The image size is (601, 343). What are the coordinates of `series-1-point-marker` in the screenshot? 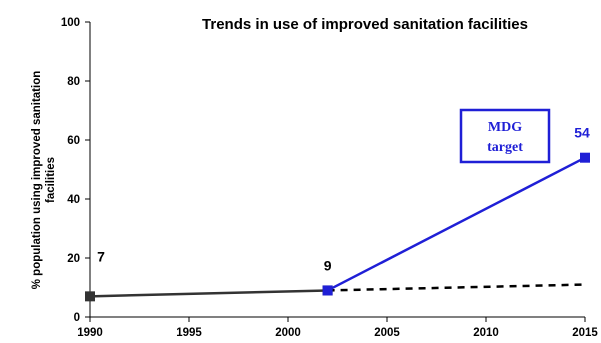 It's located at (90, 296).